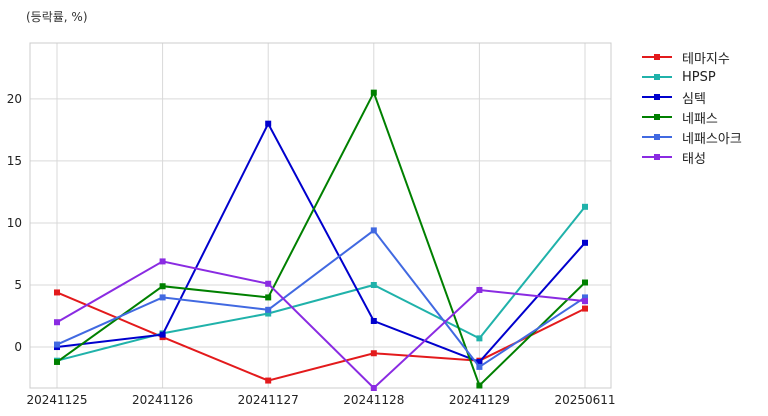 This screenshot has height=416, width=768. Describe the element at coordinates (162, 400) in the screenshot. I see `x-tick-label: 20241126` at that location.